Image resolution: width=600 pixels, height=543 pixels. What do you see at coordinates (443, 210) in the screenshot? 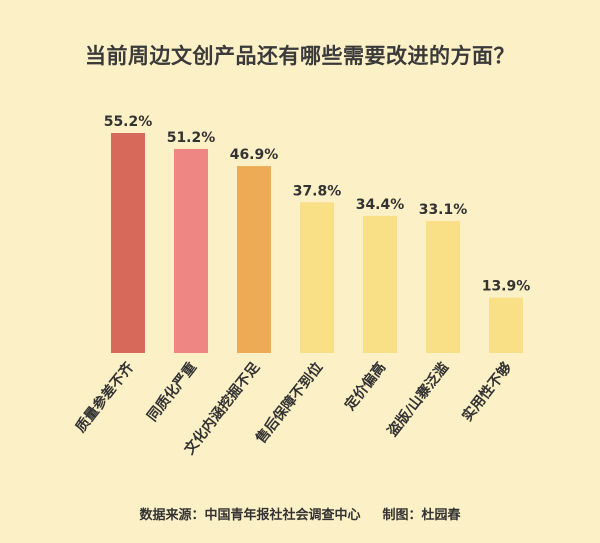
I see `value-label-6: 33.1%` at bounding box center [443, 210].